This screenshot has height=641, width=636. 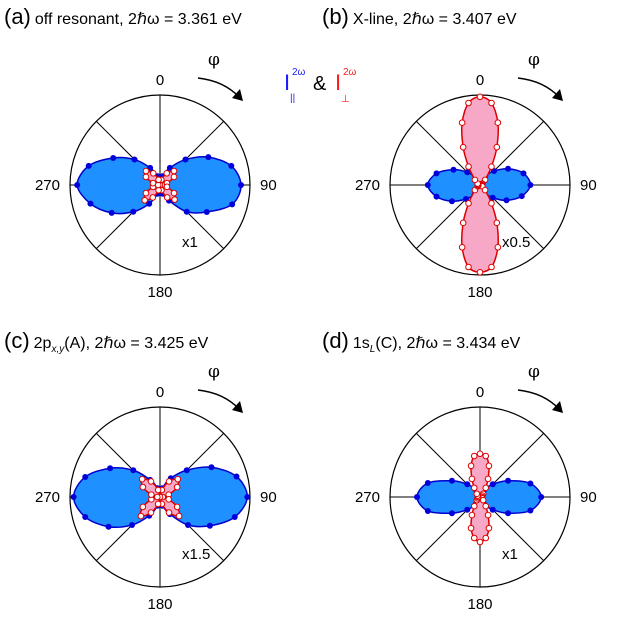 I want to click on panel-title-main: 1s, so click(x=361, y=343).